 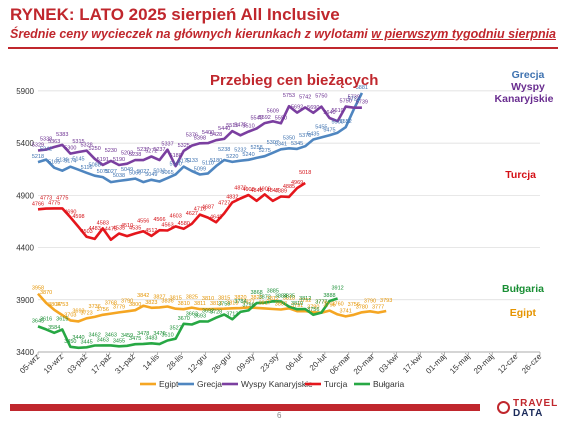 What do you see at coordinates (208, 163) in the screenshot?
I see `data-label: 5110` at bounding box center [208, 163].